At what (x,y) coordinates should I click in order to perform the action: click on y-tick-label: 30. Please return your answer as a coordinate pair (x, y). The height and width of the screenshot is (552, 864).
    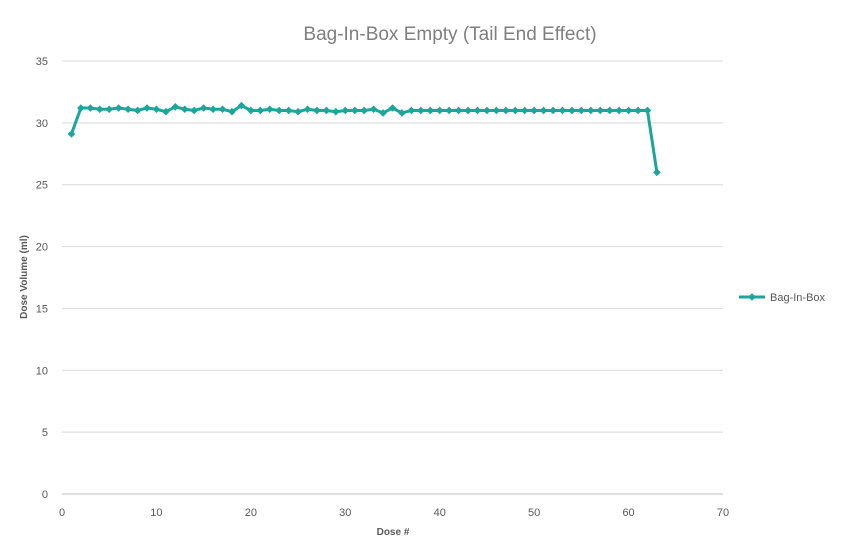
    Looking at the image, I should click on (42, 124).